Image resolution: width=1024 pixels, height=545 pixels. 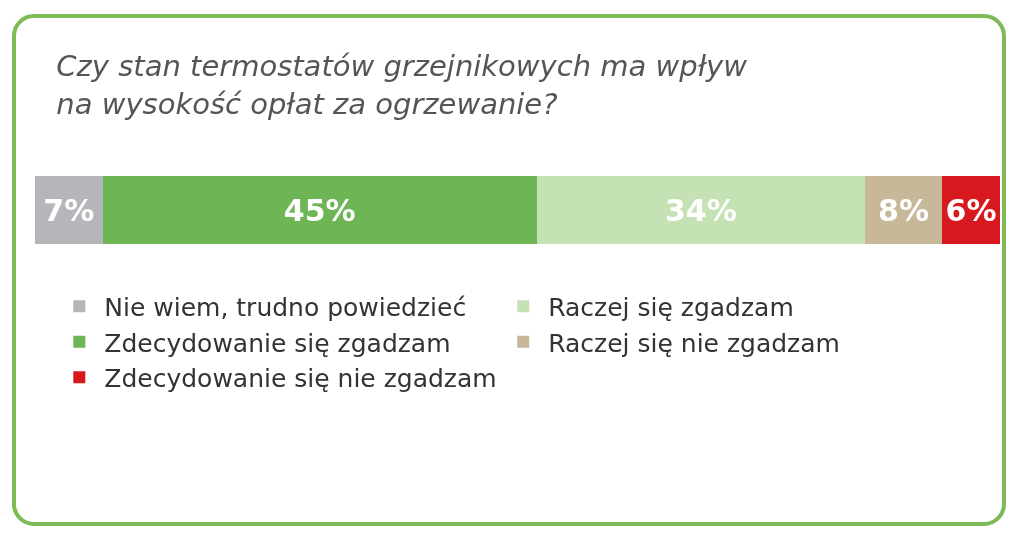 I want to click on legend-label: Nie wiem, trudno powiedzieć, so click(x=285, y=307).